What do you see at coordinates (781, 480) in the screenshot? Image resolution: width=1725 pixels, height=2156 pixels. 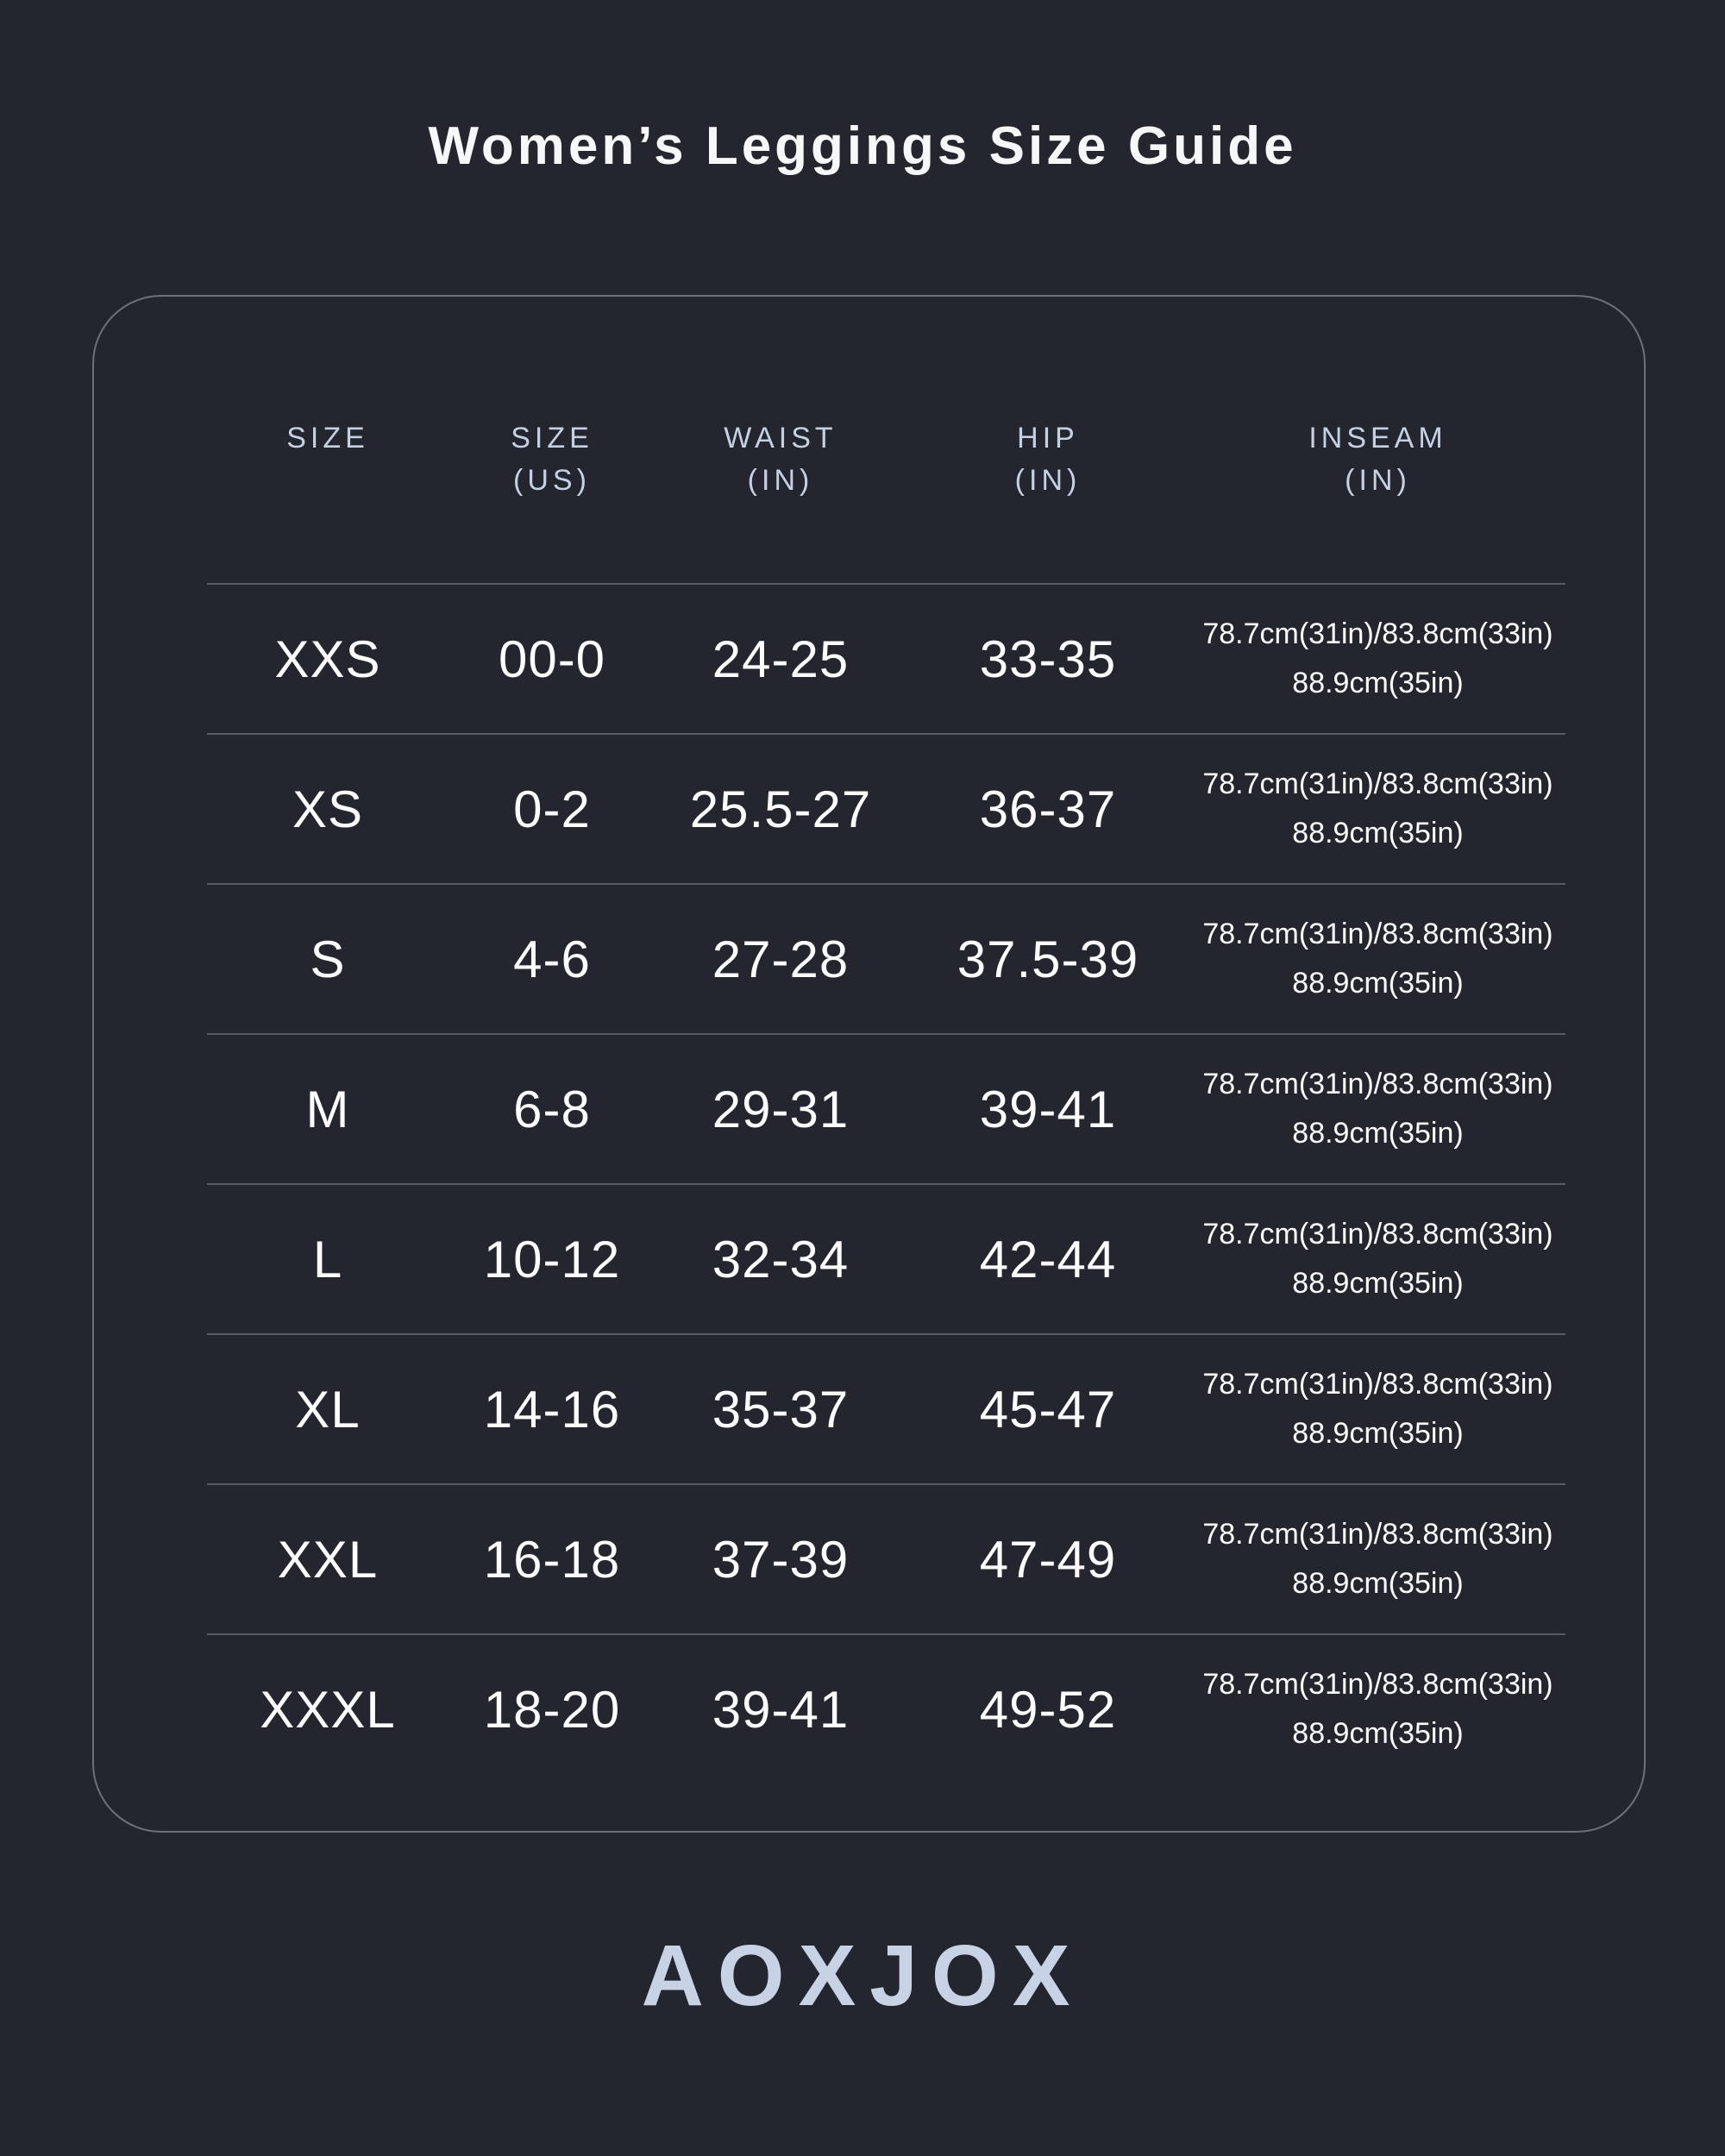 I see `header-waist-line2: (IN)` at bounding box center [781, 480].